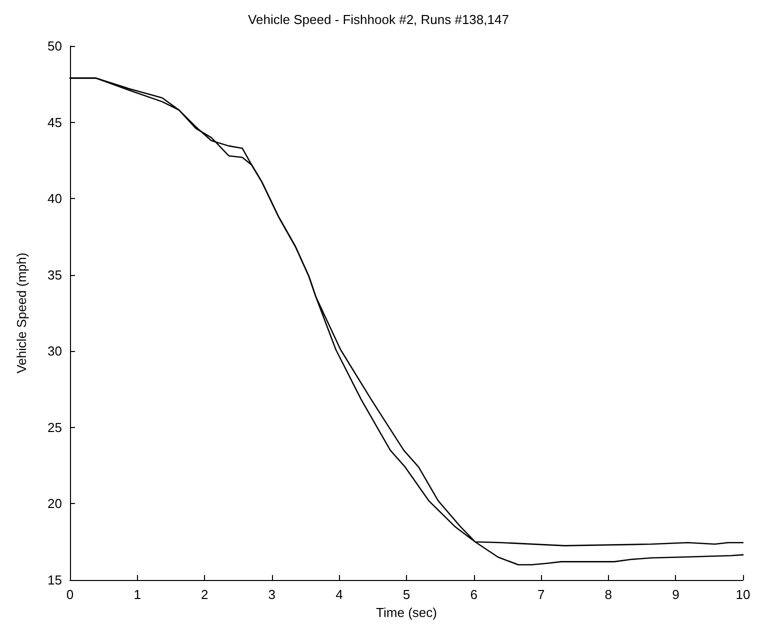  What do you see at coordinates (406, 612) in the screenshot?
I see `x-axis-title: Time (sec)` at bounding box center [406, 612].